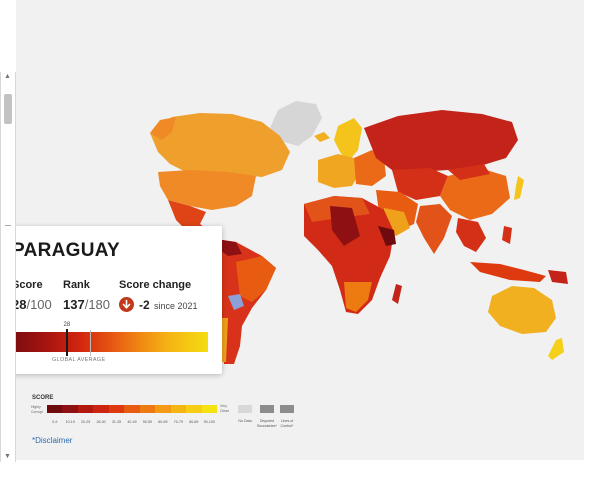 This screenshot has width=600, height=502. What do you see at coordinates (112, 342) in the screenshot?
I see `score-gradient-bar` at bounding box center [112, 342].